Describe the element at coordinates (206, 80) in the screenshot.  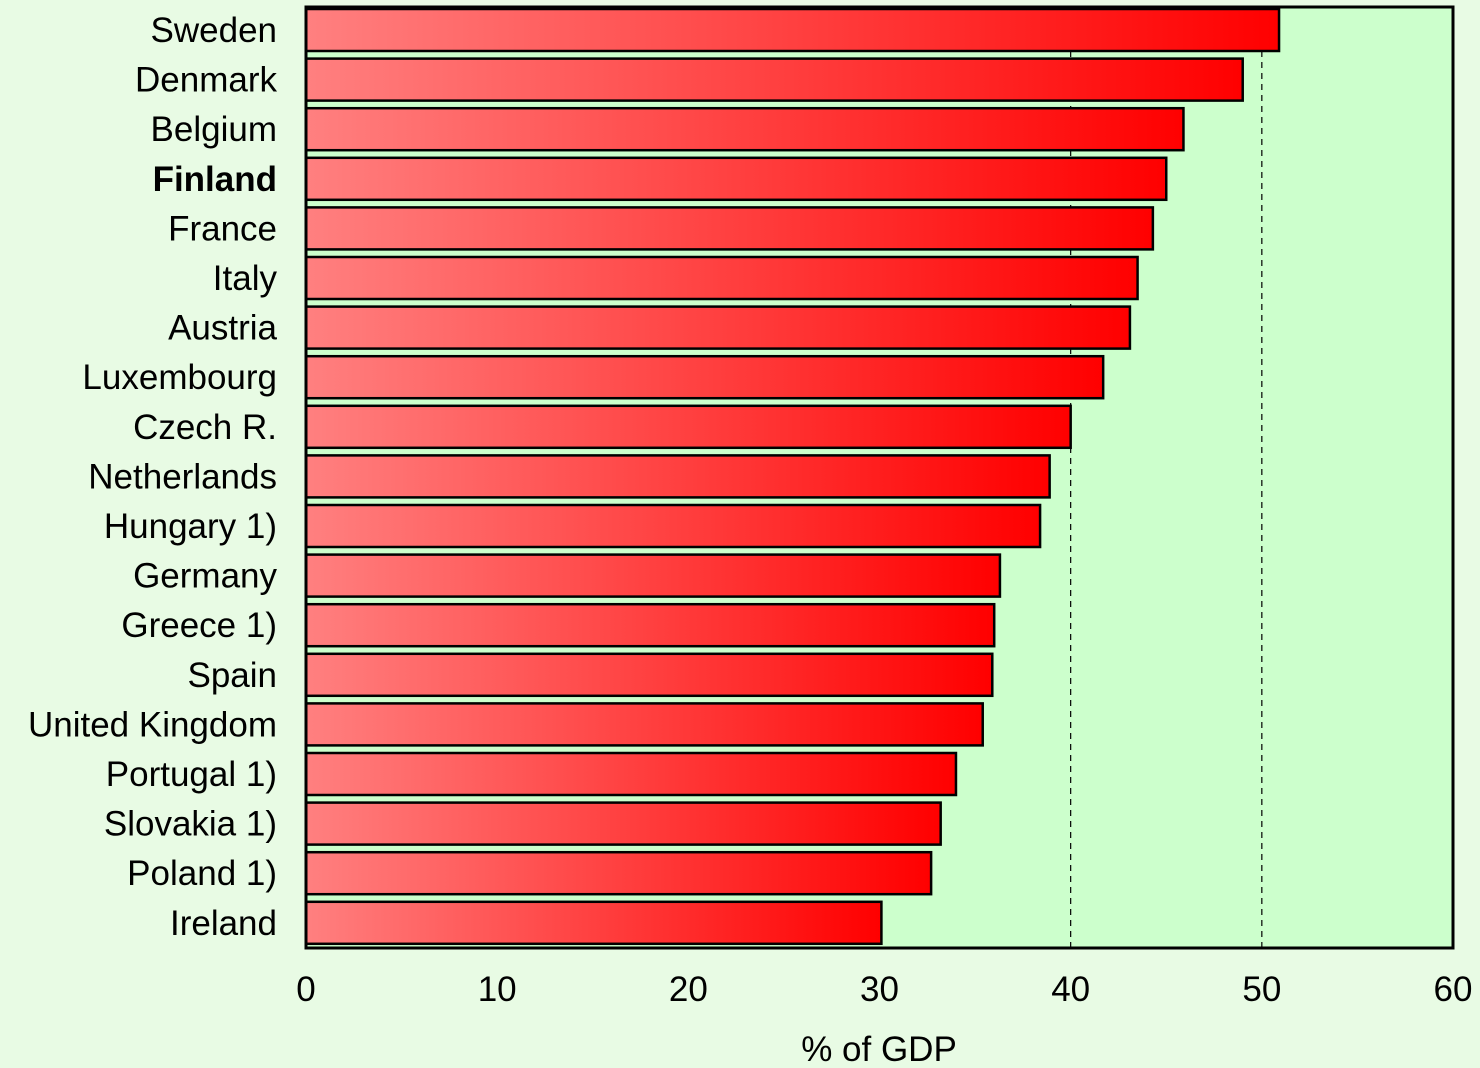
I see `category-label-denmark: Denmark` at that location.